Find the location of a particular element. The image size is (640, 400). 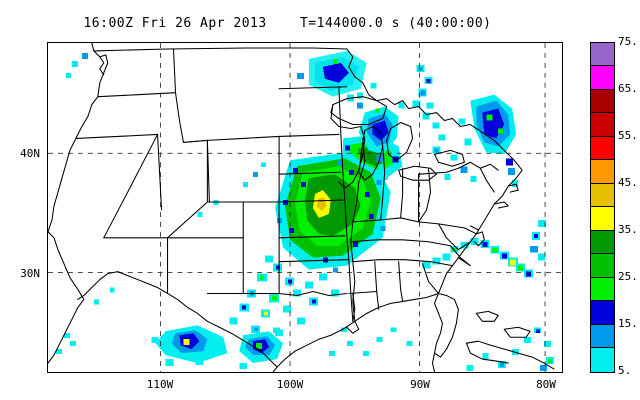

echo-new-england is located at coordinates (481, 141).